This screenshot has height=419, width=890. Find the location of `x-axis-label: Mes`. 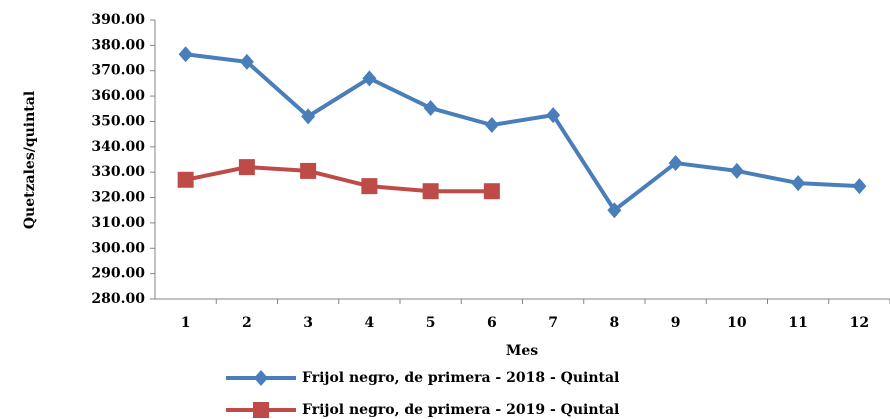

x-axis-label: Mes is located at coordinates (522, 351).